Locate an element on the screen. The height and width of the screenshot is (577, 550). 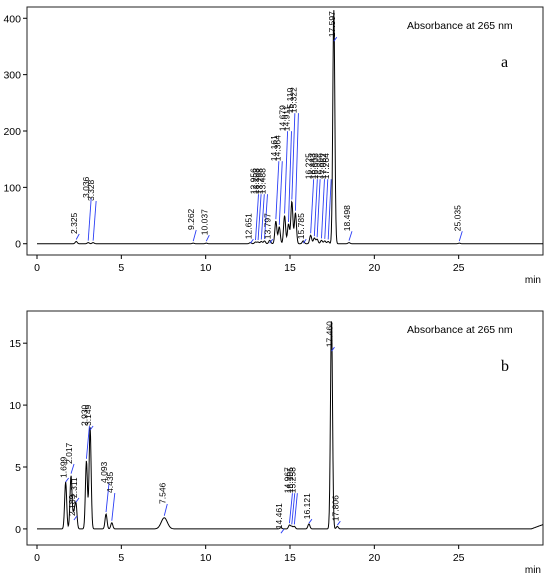
peak-label: 7.546 is located at coordinates (162, 493).